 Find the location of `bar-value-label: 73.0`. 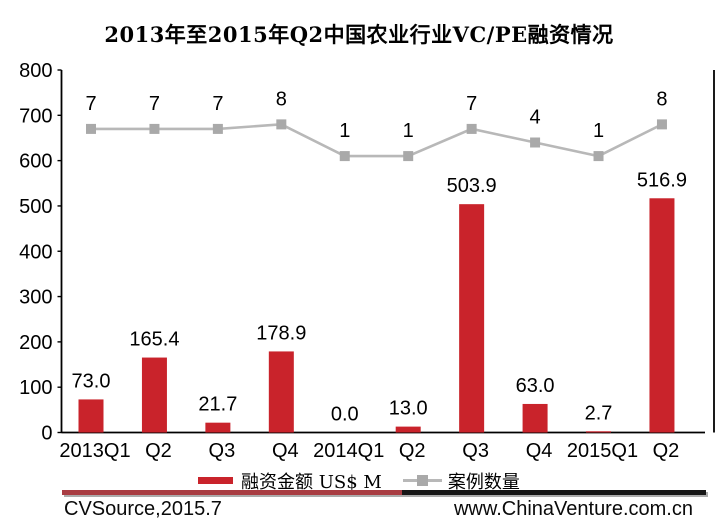

bar-value-label: 73.0 is located at coordinates (91, 381).